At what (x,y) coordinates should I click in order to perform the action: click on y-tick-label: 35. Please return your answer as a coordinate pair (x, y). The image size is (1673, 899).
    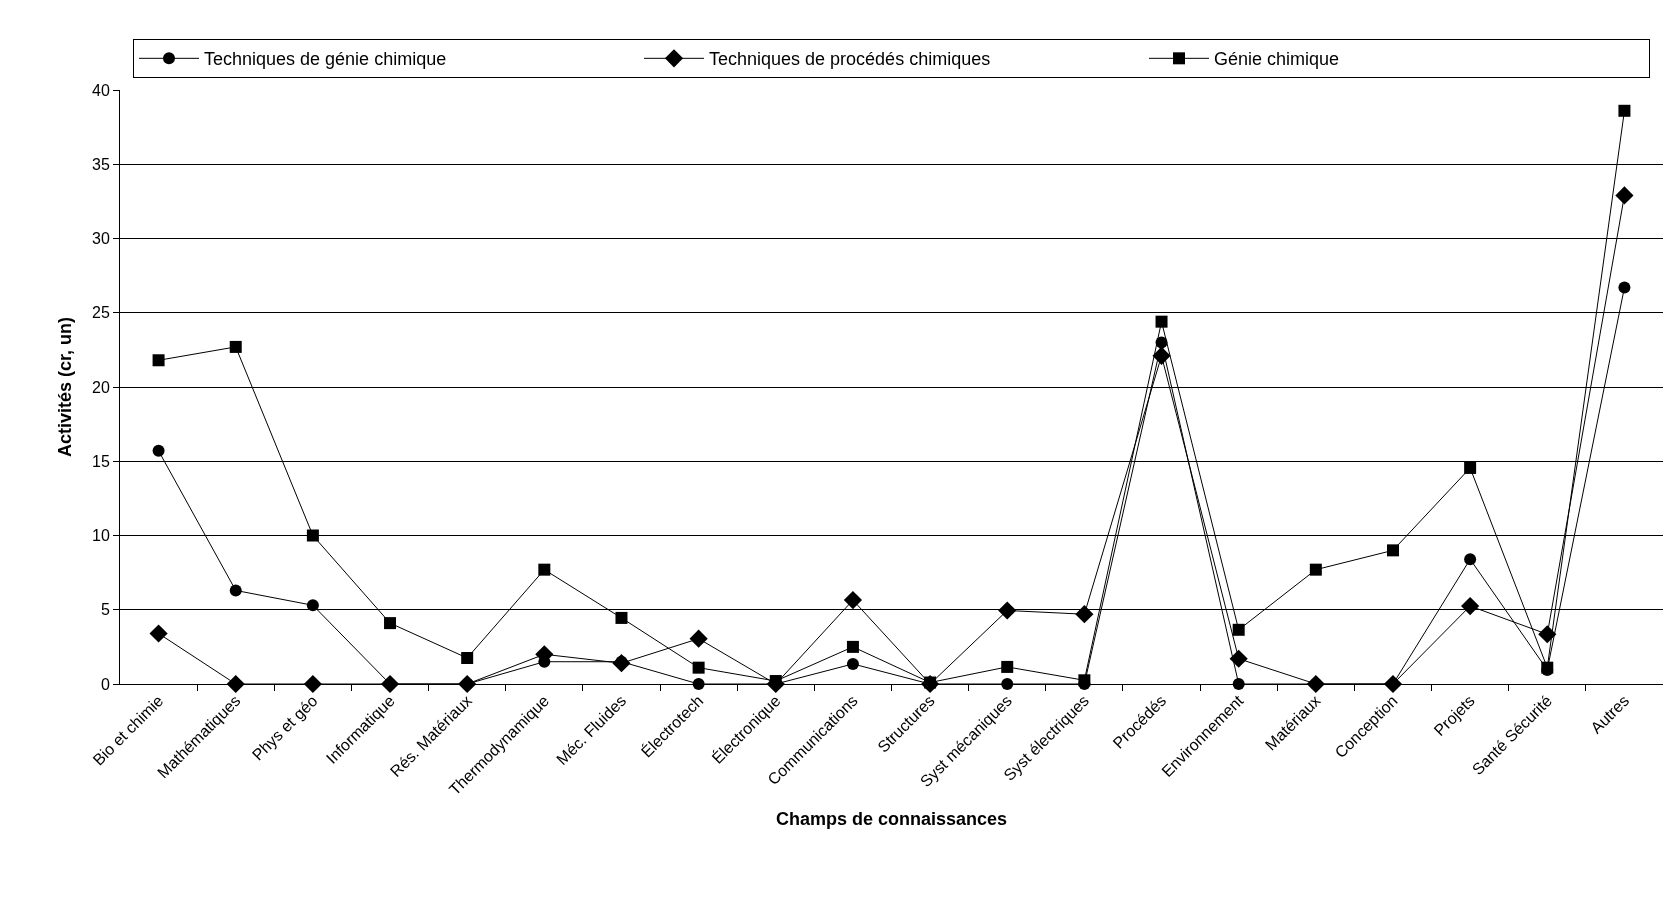
    Looking at the image, I should click on (101, 164).